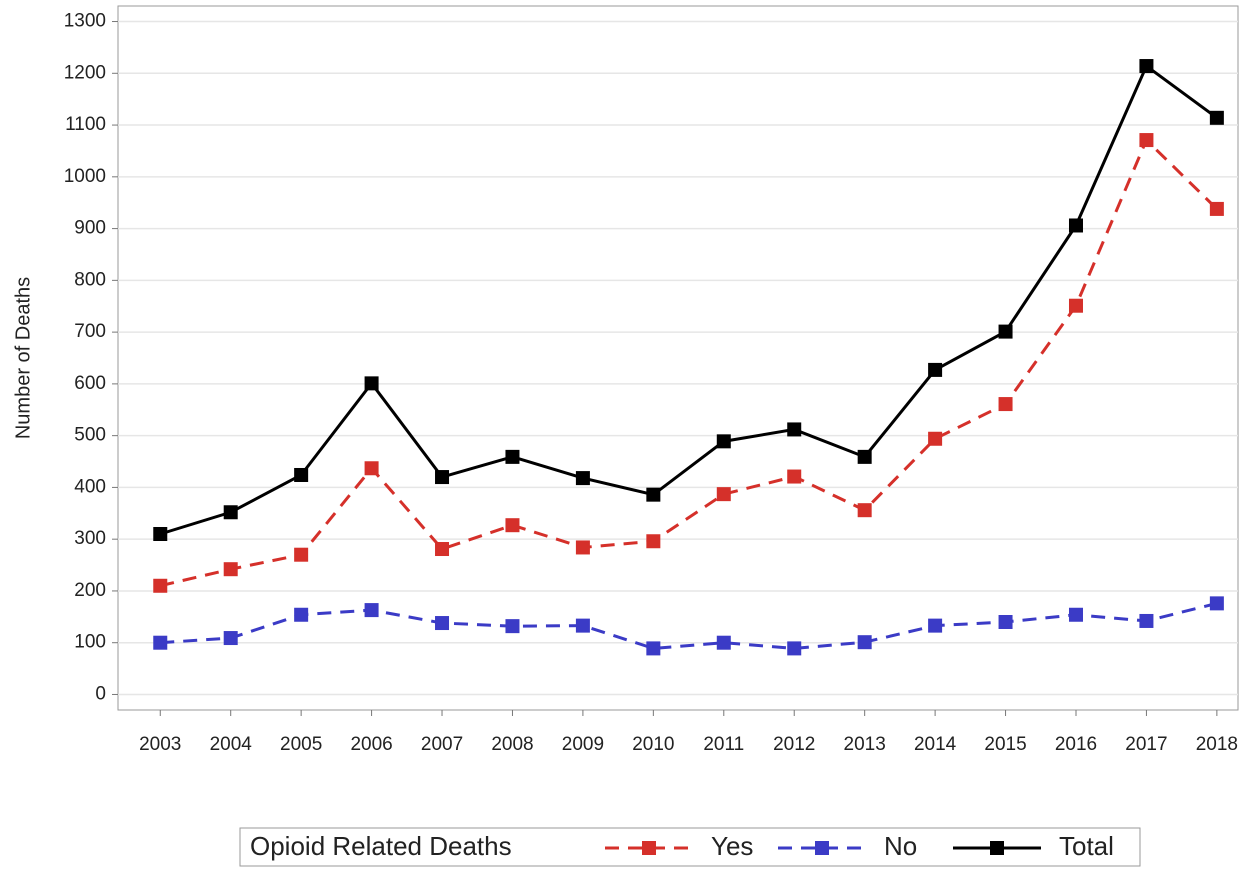 The image size is (1257, 872). Describe the element at coordinates (1005, 744) in the screenshot. I see `x-tick-label: 2015` at that location.